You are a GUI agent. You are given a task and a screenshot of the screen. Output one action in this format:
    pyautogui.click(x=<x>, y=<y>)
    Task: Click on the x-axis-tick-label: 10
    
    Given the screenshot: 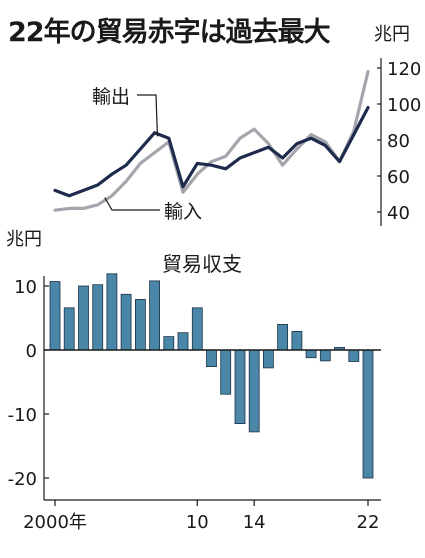 What is the action you would take?
    pyautogui.click(x=197, y=522)
    